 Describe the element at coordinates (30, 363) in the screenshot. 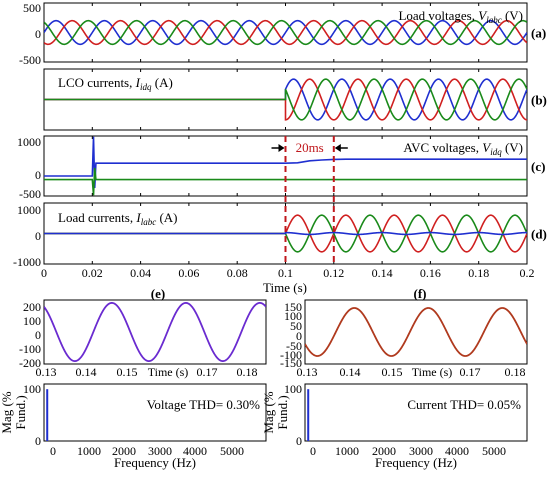

I see `y-tick-label: -200` at that location.